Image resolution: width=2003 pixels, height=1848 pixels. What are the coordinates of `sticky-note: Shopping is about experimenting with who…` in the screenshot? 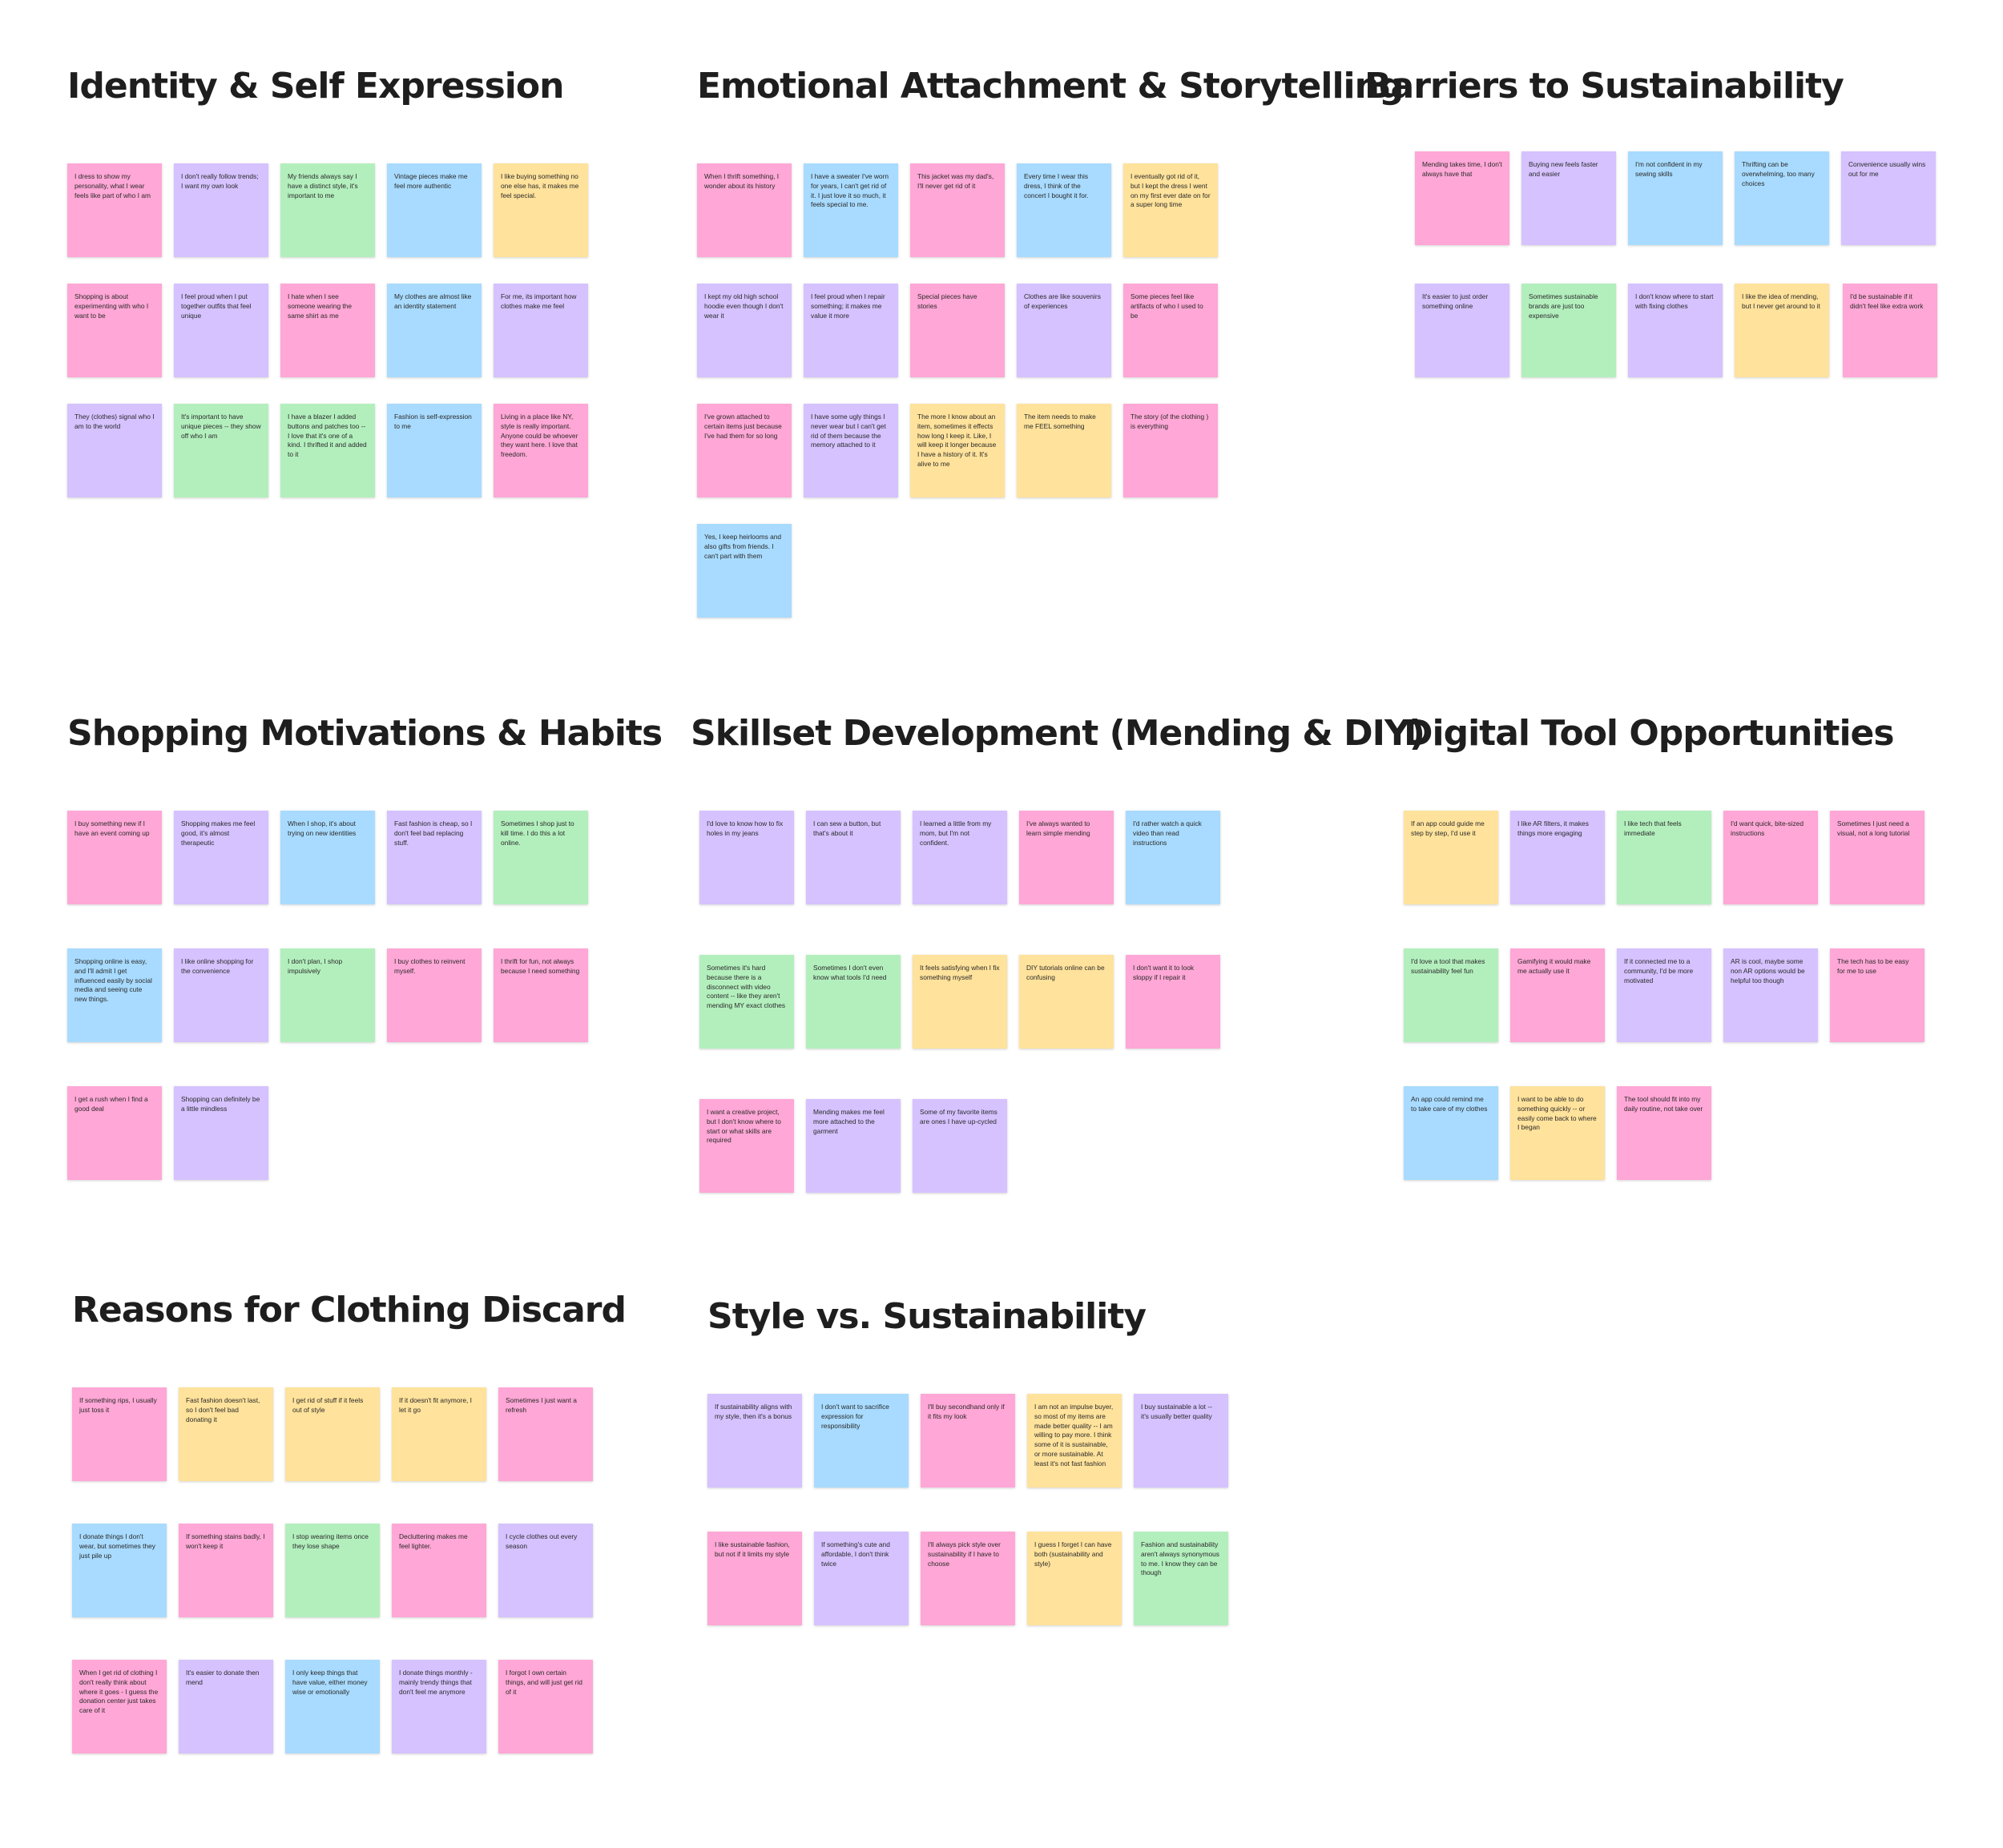 It's located at (114, 330).